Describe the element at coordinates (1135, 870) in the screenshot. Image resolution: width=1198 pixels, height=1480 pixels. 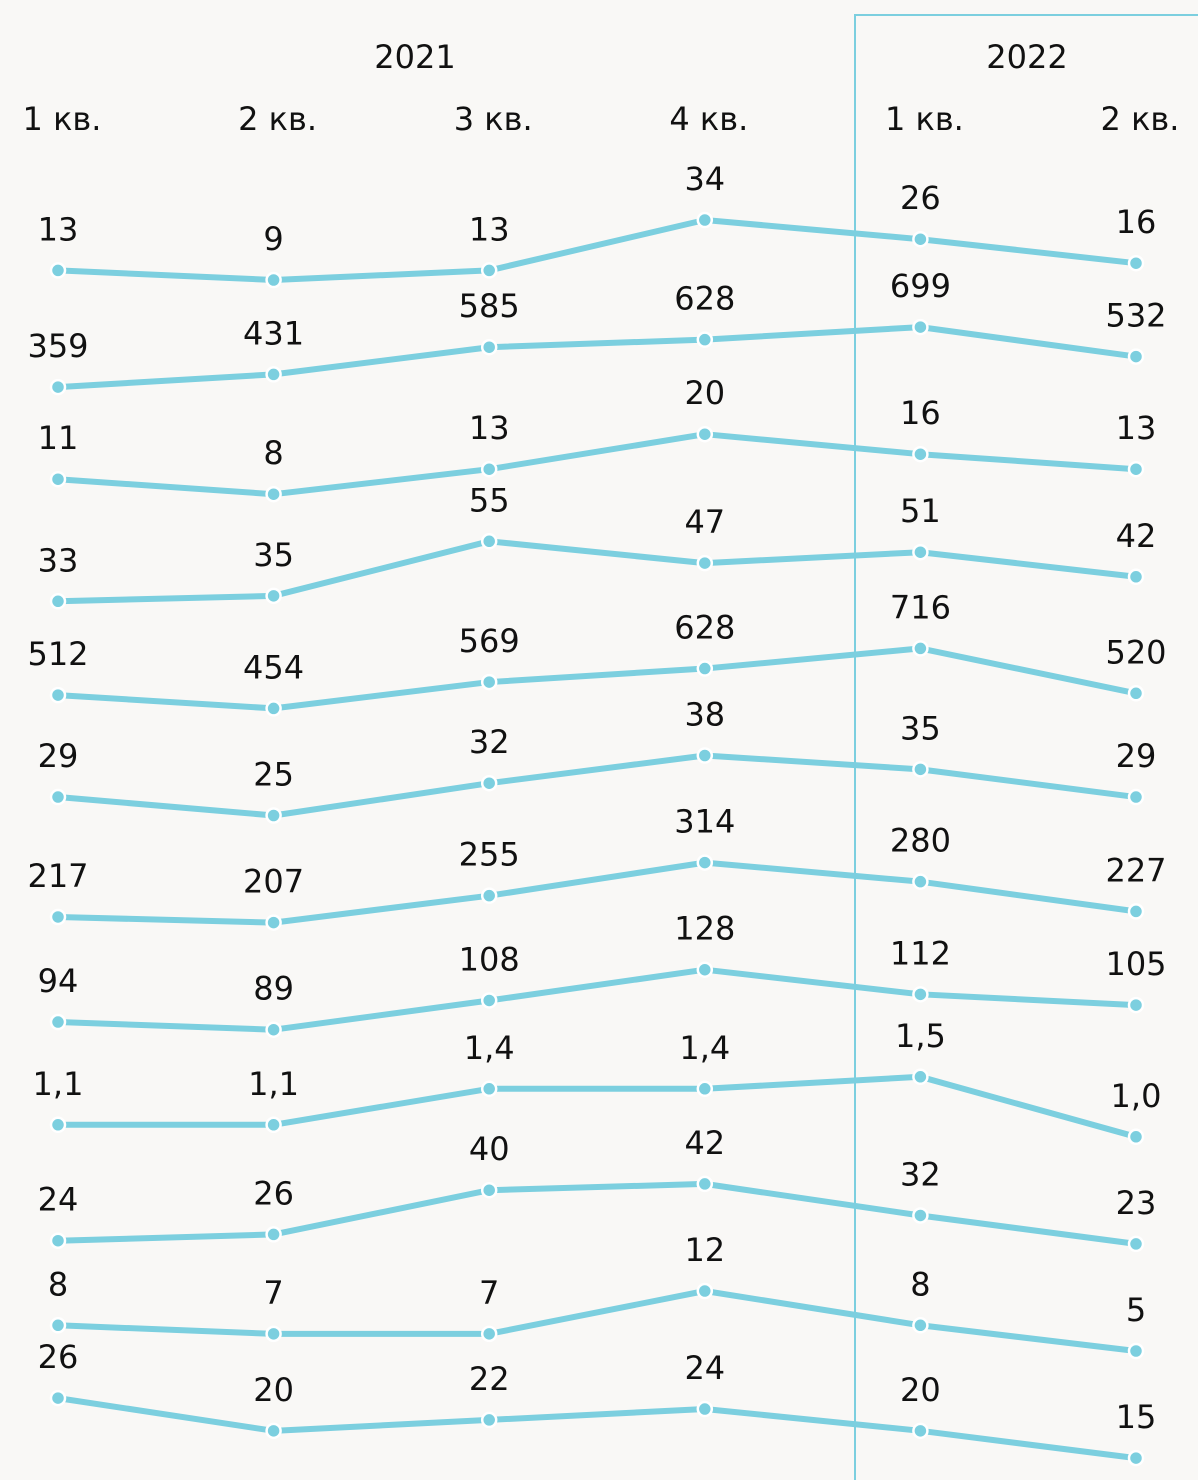
I see `value-label: 227` at that location.